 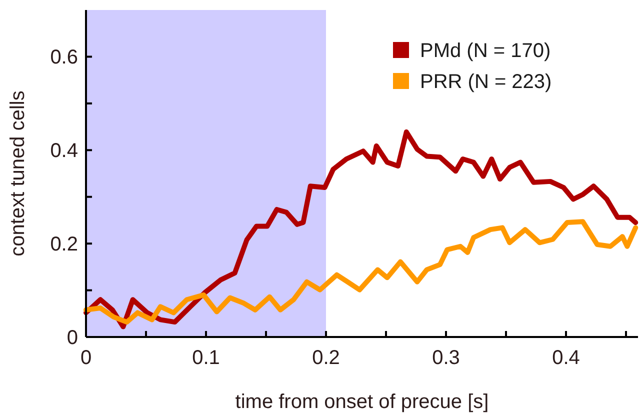 I want to click on legend-label: PRR (N = 223), so click(x=486, y=82).